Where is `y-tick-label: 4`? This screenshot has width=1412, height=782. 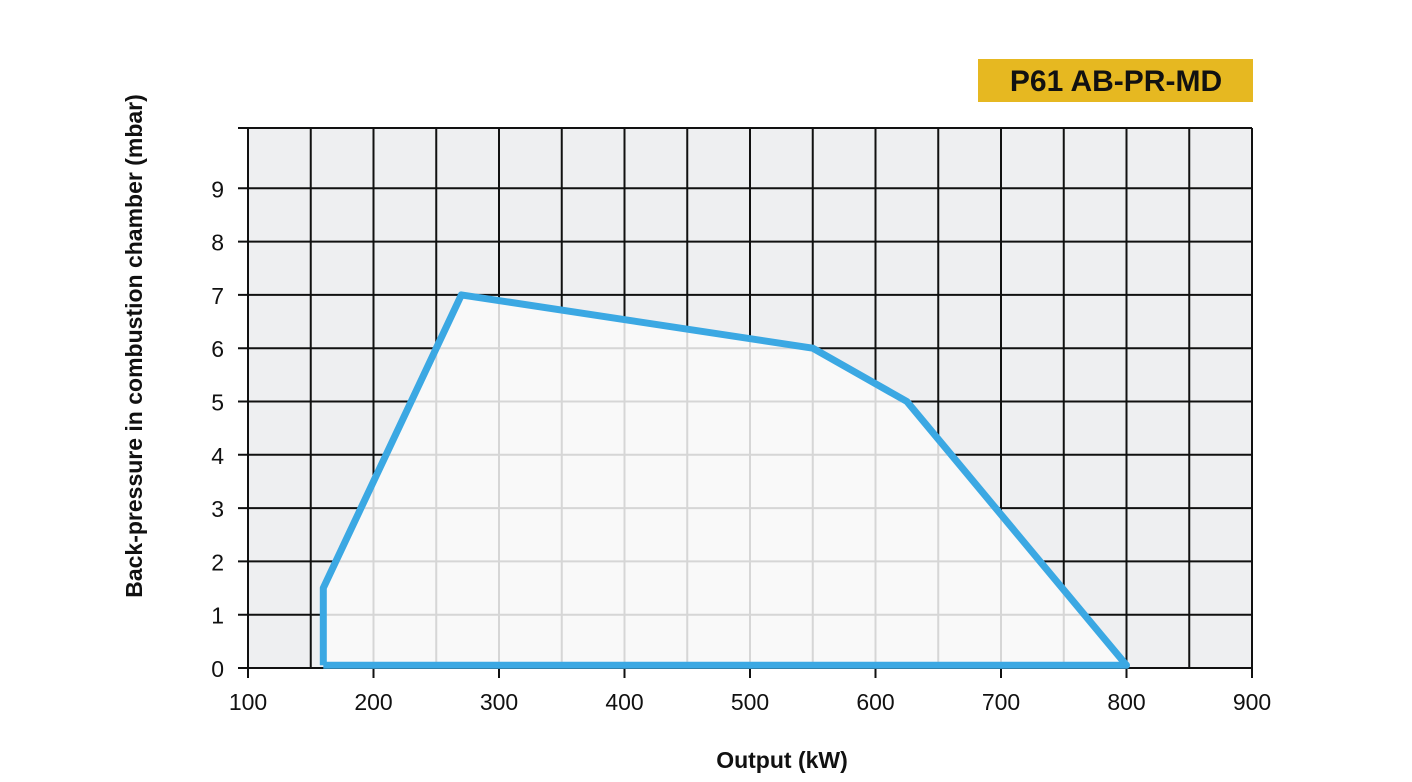 y-tick-label: 4 is located at coordinates (217, 456).